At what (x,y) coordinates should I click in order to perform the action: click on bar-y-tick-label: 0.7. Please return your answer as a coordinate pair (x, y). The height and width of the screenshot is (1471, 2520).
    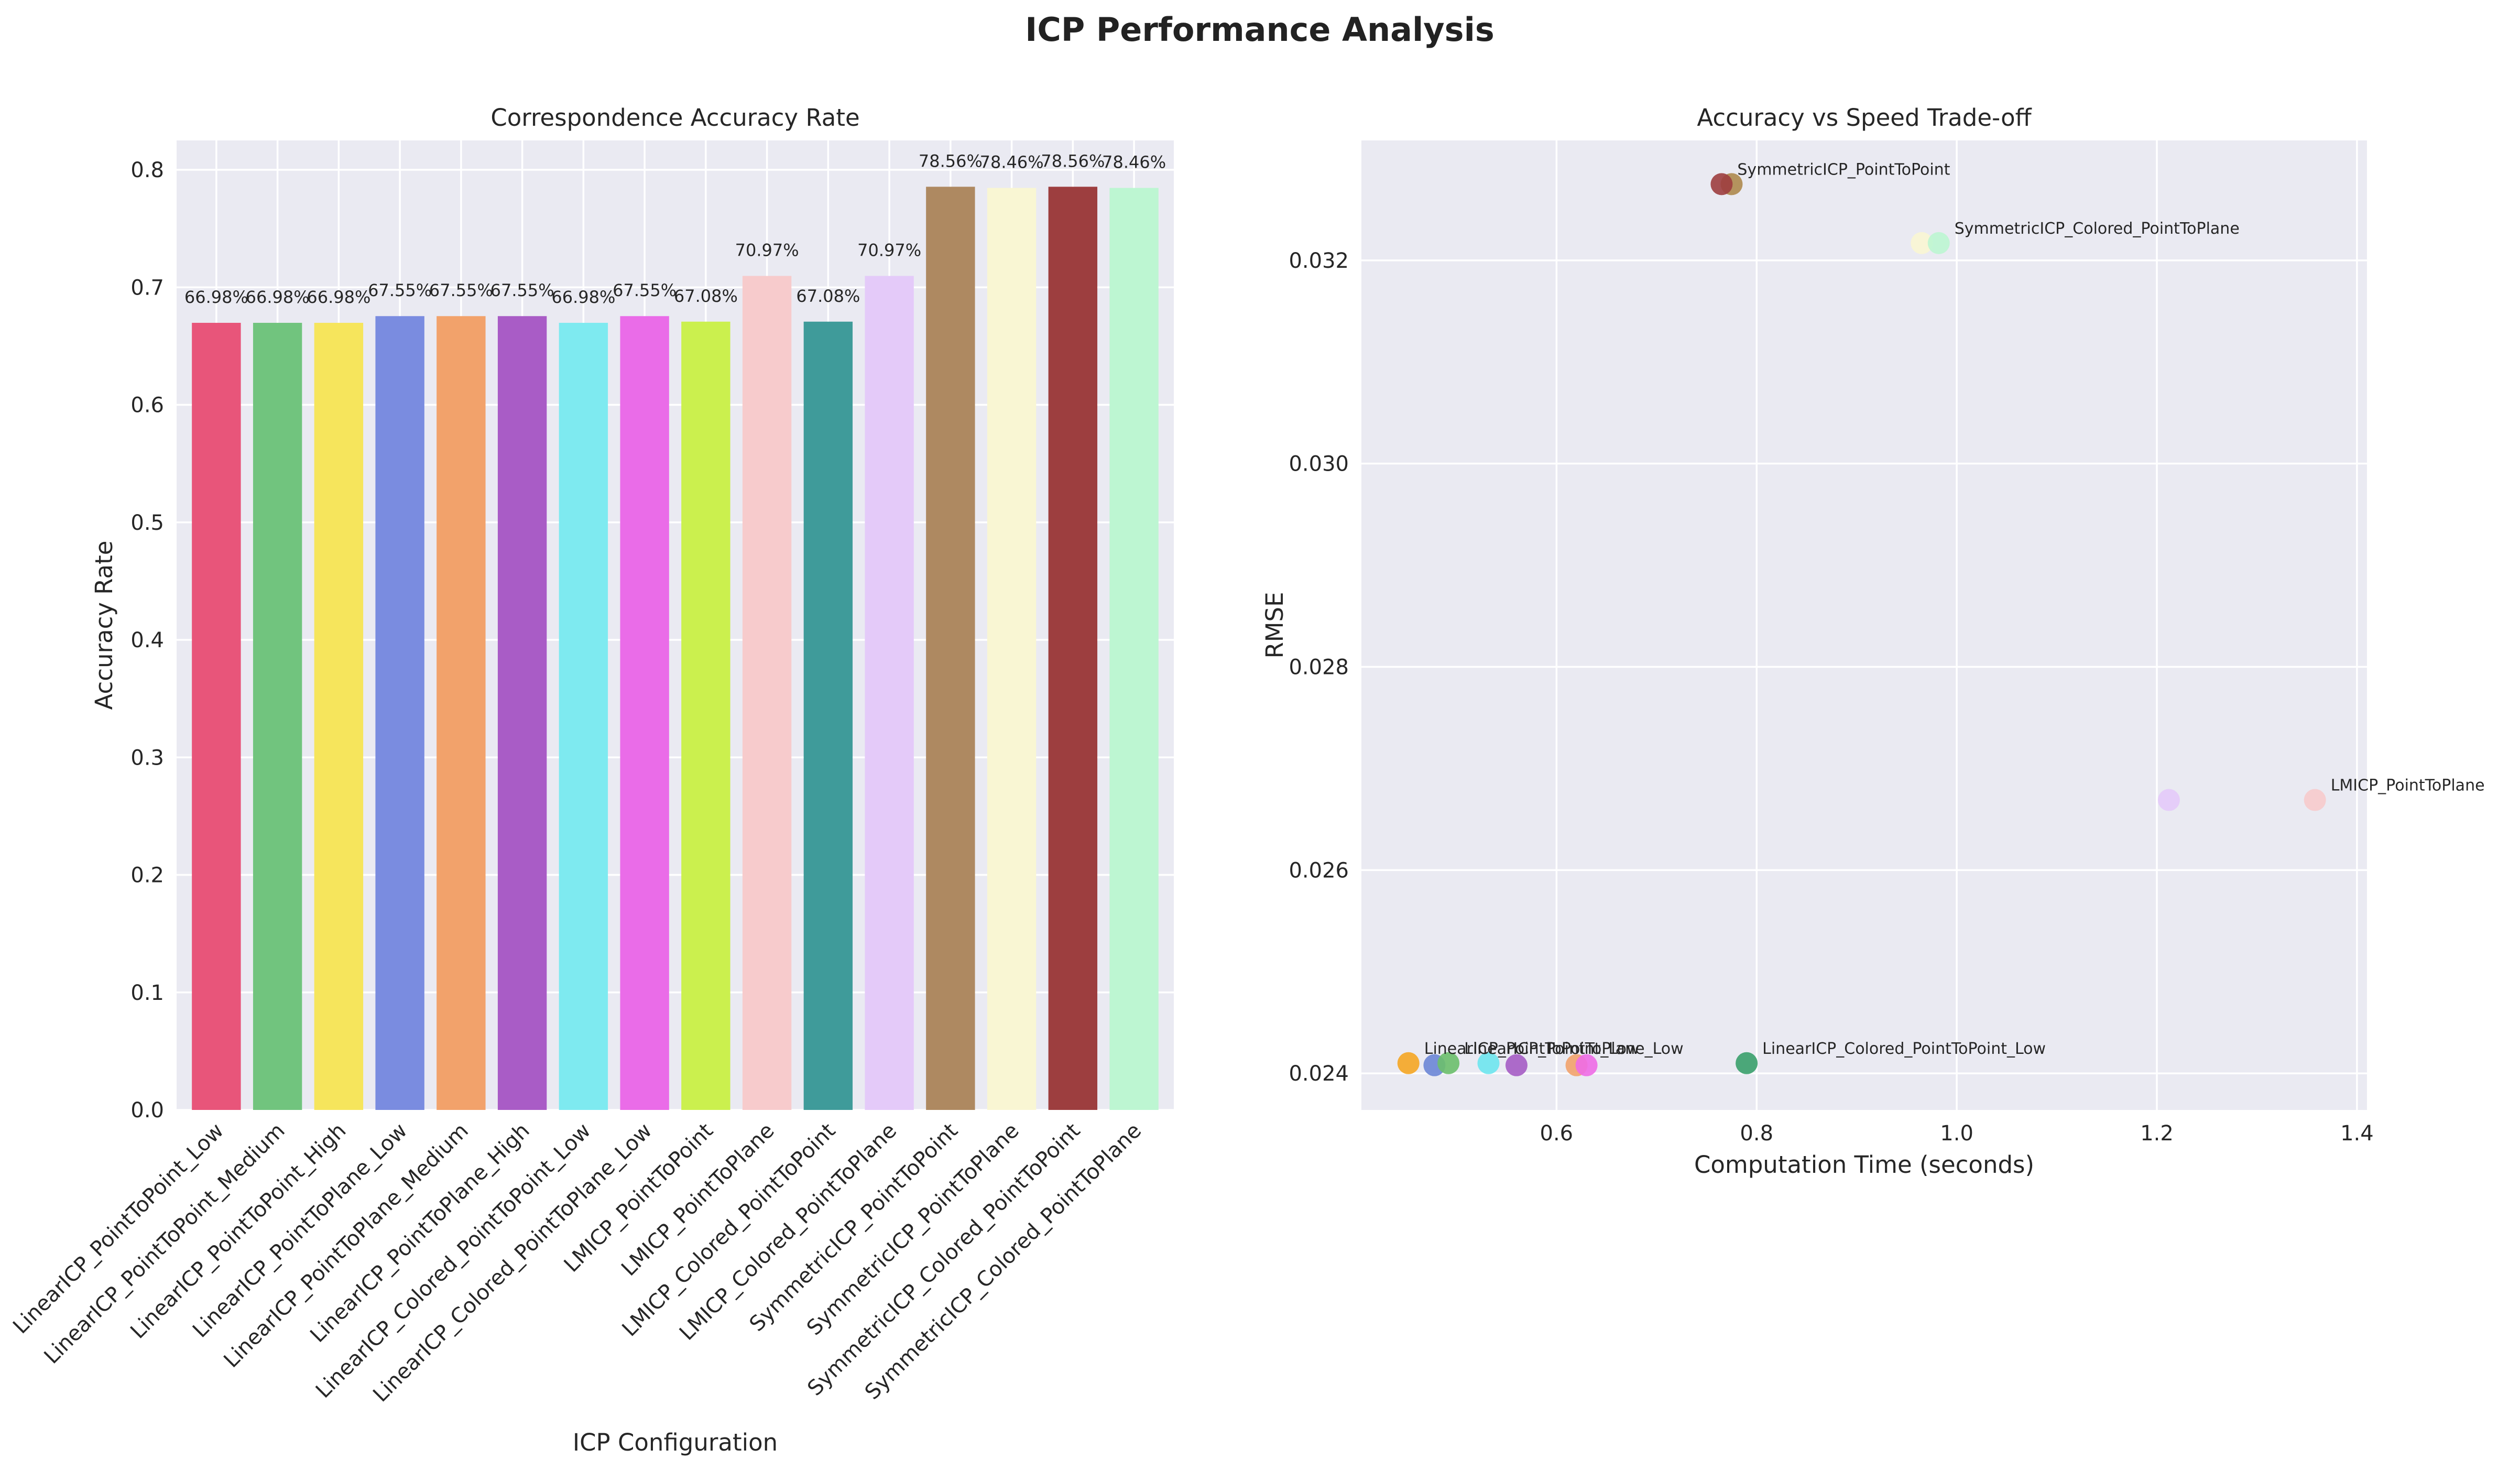
    Looking at the image, I should click on (147, 288).